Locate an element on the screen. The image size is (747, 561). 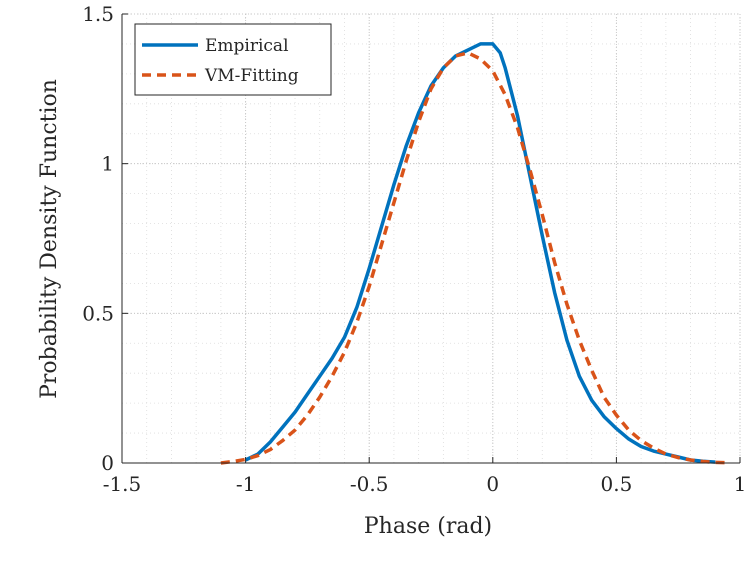
legend-label-empirical: Empirical is located at coordinates (247, 46).